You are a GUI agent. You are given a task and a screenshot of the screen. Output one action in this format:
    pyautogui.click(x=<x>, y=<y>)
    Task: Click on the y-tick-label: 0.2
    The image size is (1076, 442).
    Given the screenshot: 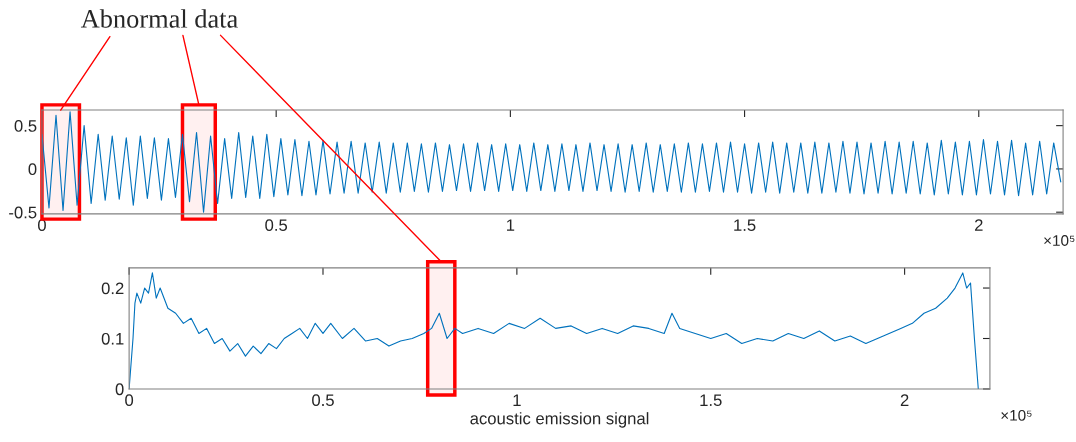 What is the action you would take?
    pyautogui.click(x=112, y=288)
    